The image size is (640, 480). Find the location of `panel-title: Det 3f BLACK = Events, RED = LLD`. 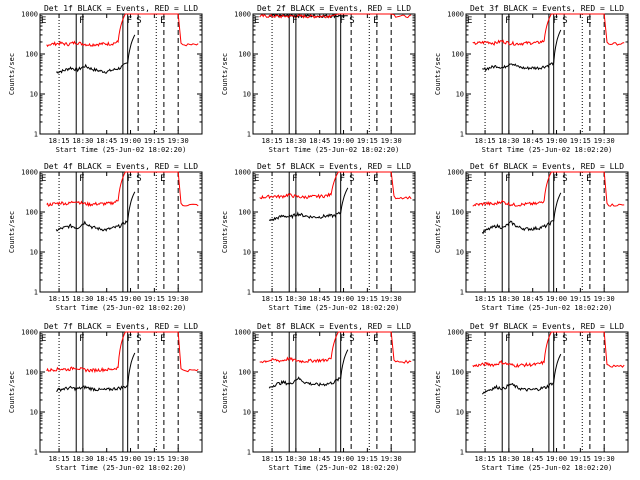

panel-title: Det 3f BLACK = Events, RED = LLD is located at coordinates (547, 8).